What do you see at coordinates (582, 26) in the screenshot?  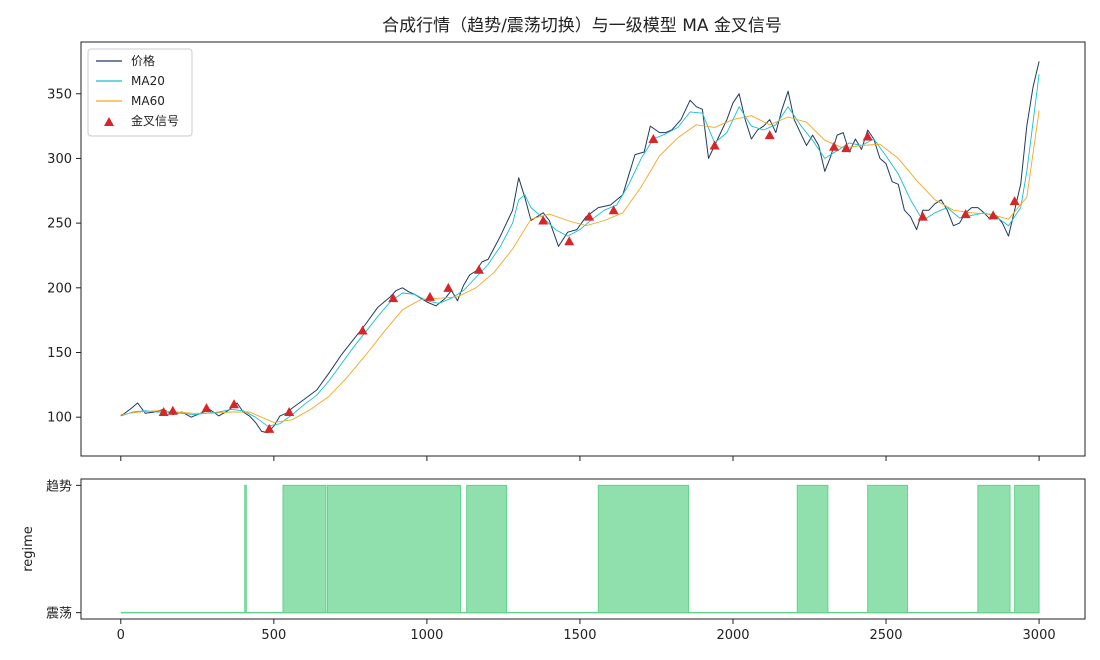 I see `chart-title: 合成行情（趋势/震荡切换）与一级模型 MA 金叉信号` at bounding box center [582, 26].